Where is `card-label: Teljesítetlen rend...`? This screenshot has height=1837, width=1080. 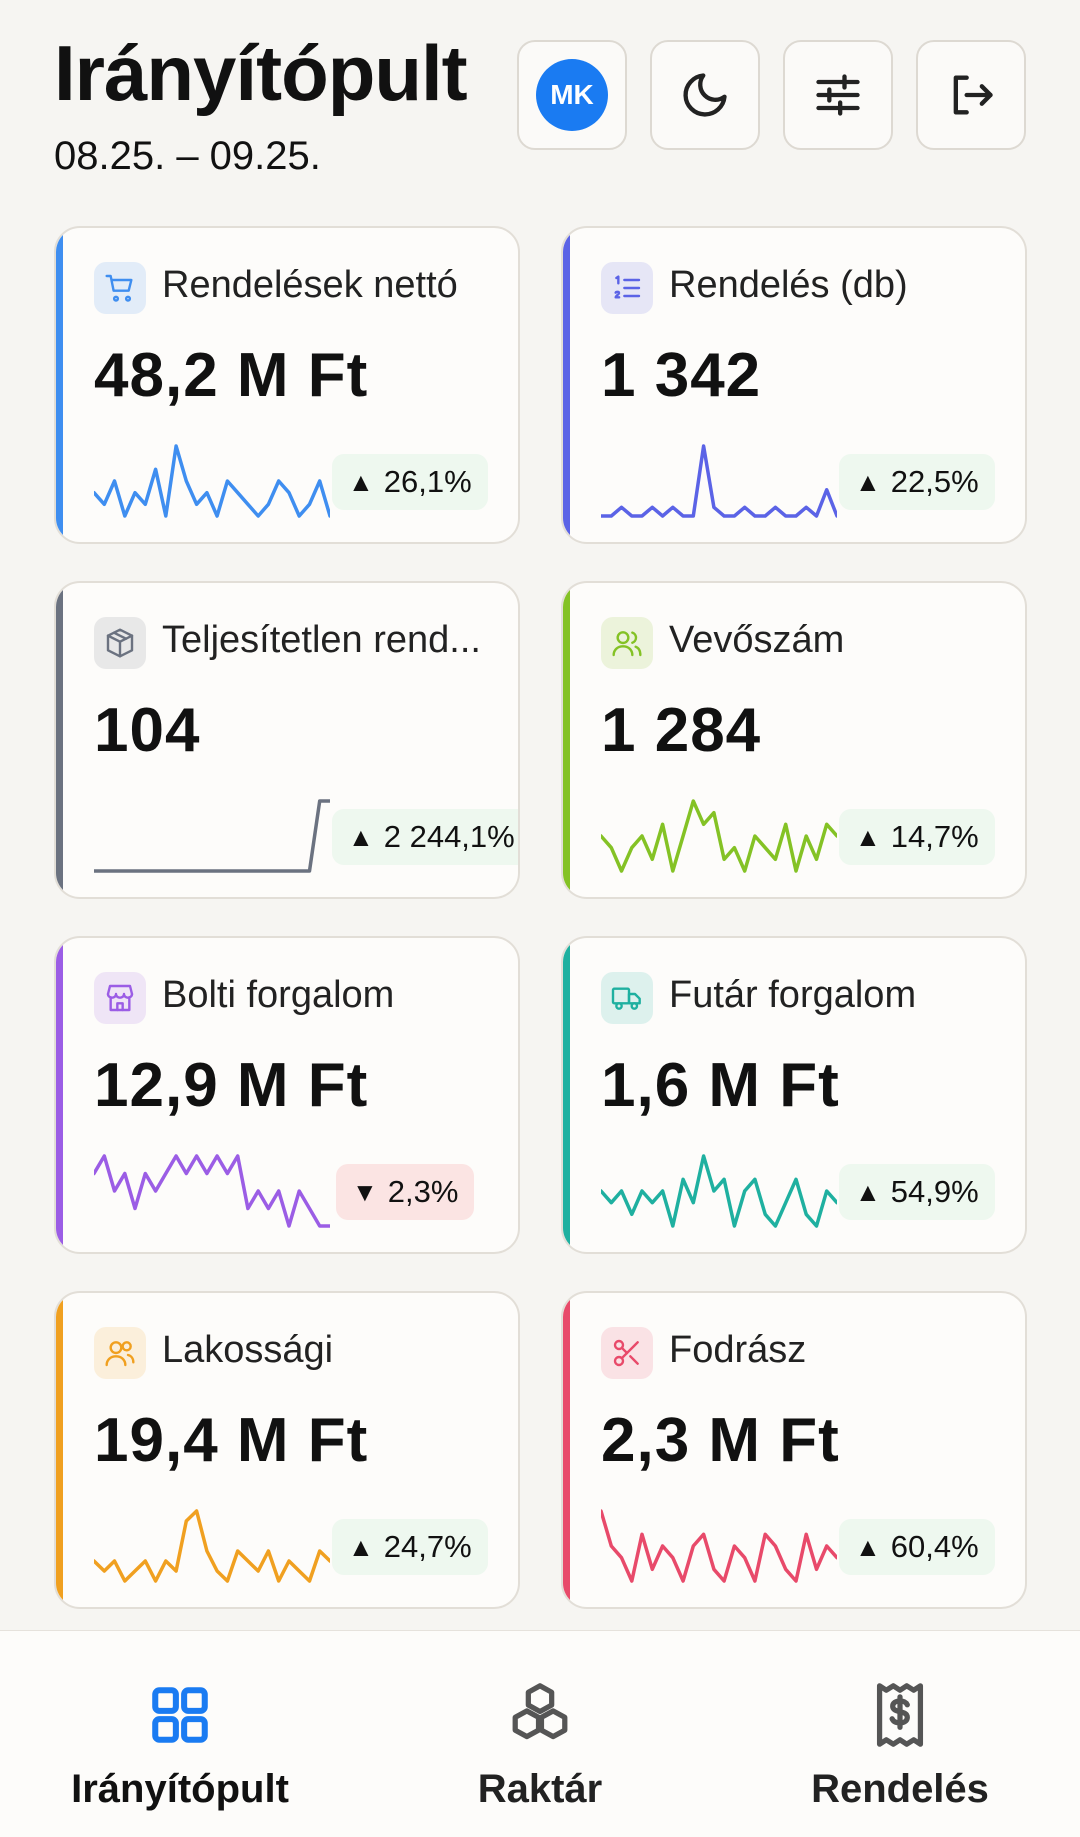 card-label: Teljesítetlen rend... is located at coordinates (321, 640).